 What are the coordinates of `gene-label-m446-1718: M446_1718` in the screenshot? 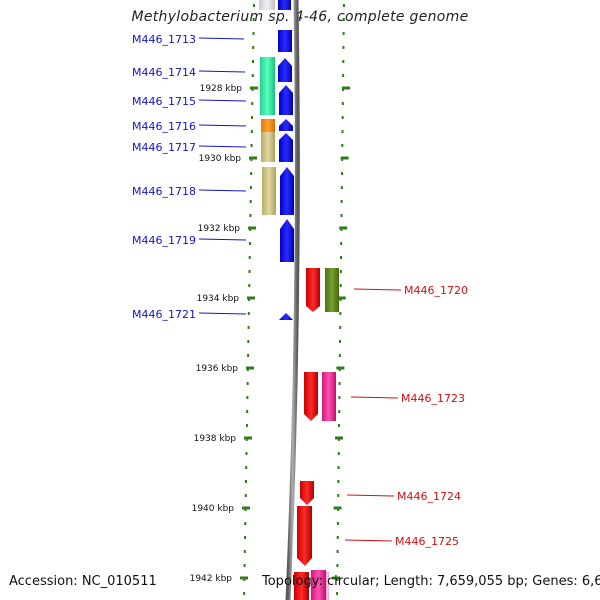 It's located at (164, 191).